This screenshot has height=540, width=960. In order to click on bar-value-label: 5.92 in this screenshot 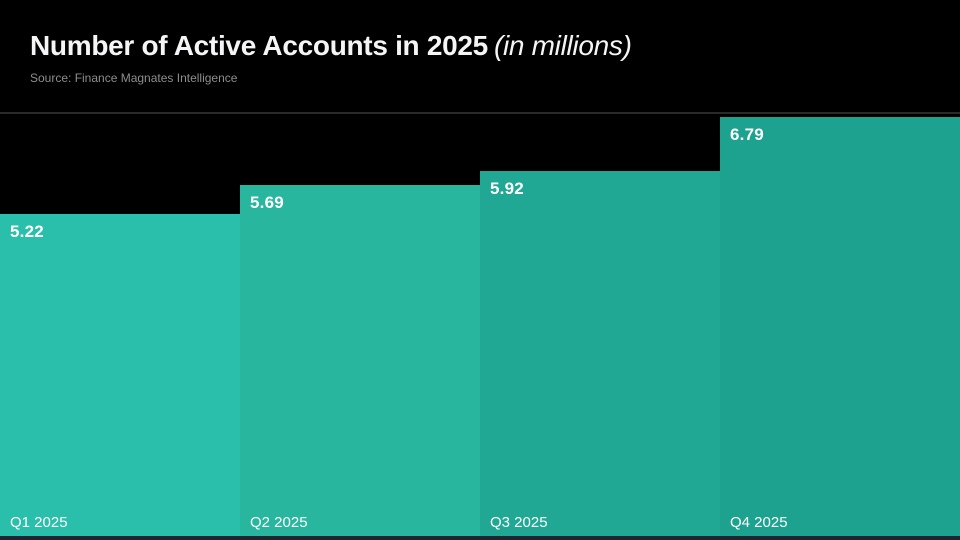, I will do `click(507, 188)`.